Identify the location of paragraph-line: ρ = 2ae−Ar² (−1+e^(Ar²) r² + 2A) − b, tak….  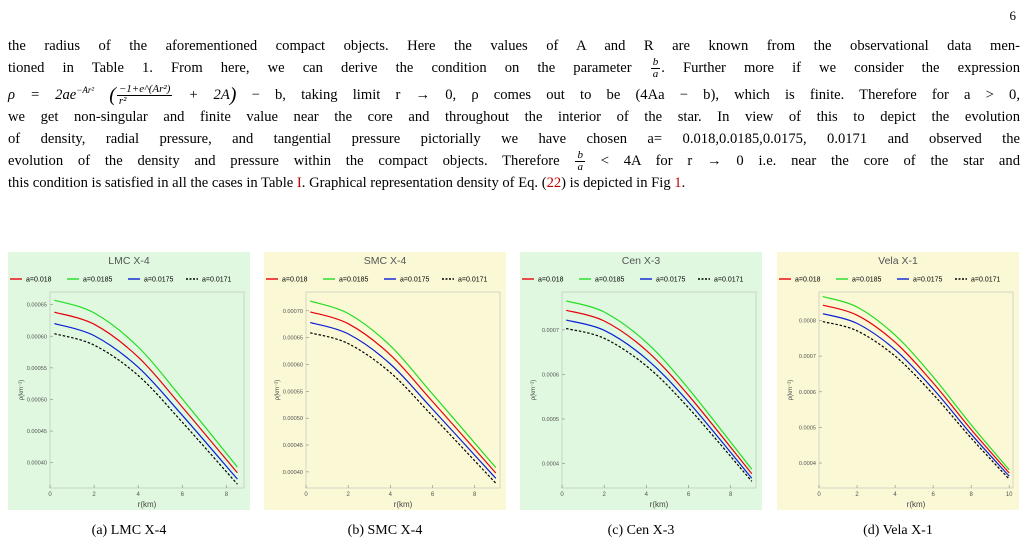
(514, 95).